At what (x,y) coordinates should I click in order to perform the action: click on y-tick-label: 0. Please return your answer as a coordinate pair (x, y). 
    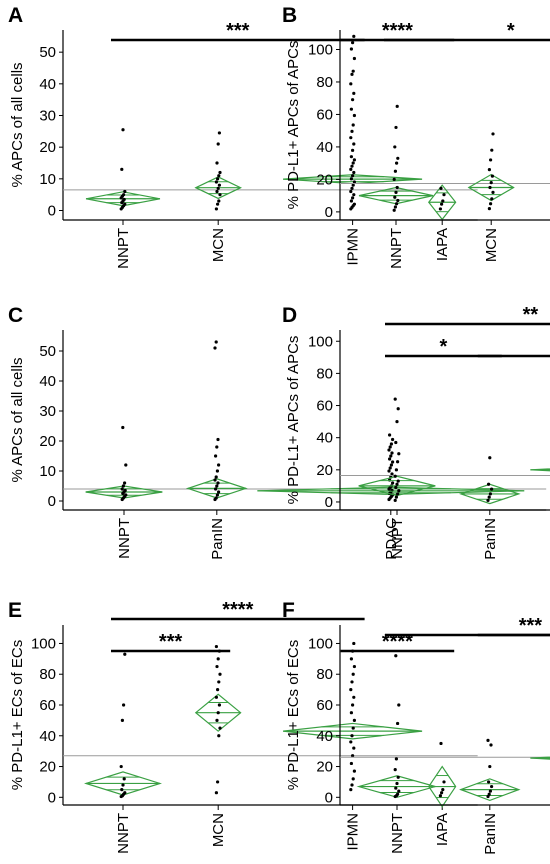
    Looking at the image, I should click on (329, 502).